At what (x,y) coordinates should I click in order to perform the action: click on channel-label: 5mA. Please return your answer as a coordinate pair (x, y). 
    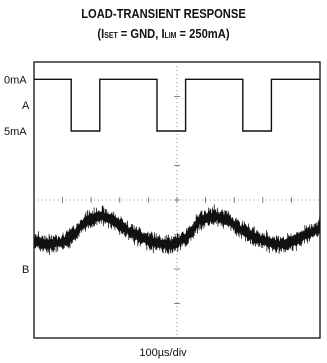
    Looking at the image, I should click on (15, 132).